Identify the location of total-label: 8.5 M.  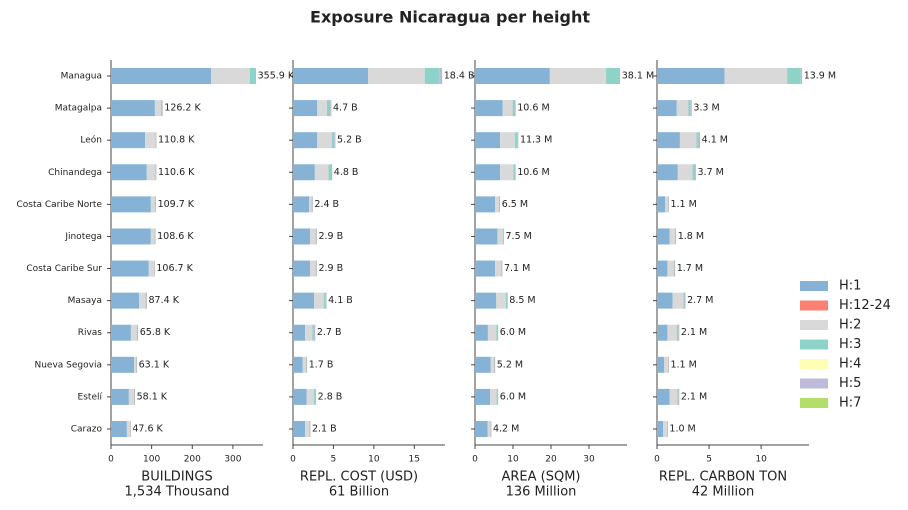
(522, 300).